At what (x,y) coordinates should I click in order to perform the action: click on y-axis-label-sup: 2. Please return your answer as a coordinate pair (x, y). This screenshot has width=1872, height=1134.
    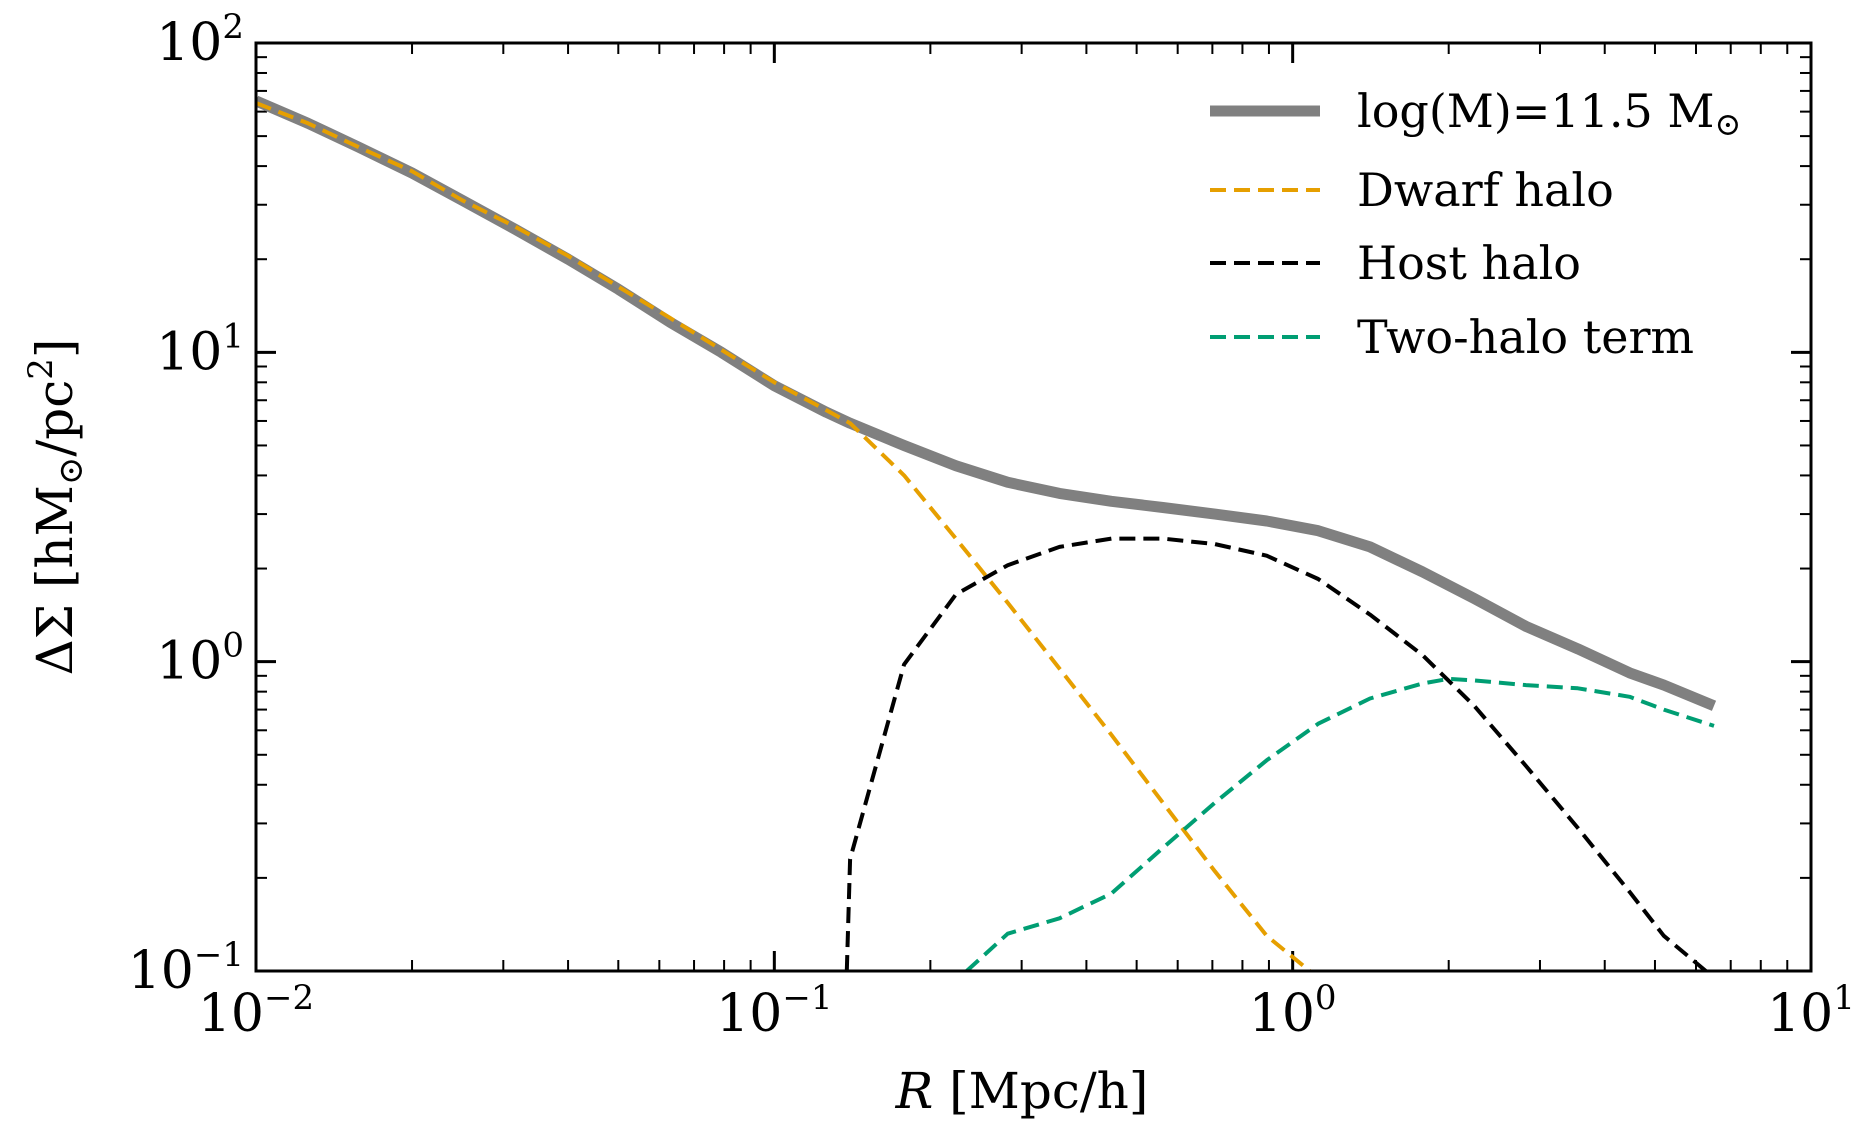
    Looking at the image, I should click on (41, 369).